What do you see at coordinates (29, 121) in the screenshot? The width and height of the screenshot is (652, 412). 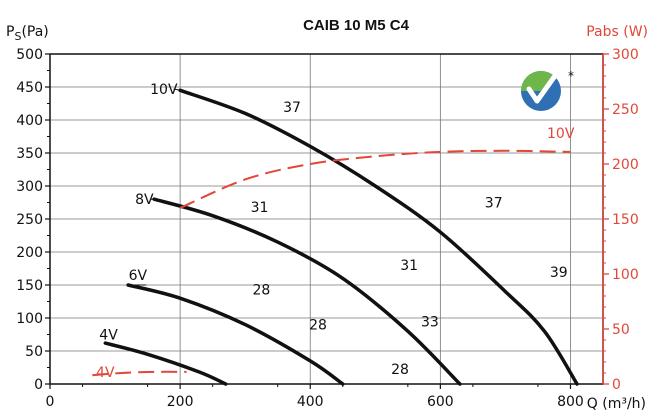 I see `y-tick-label: 400` at bounding box center [29, 121].